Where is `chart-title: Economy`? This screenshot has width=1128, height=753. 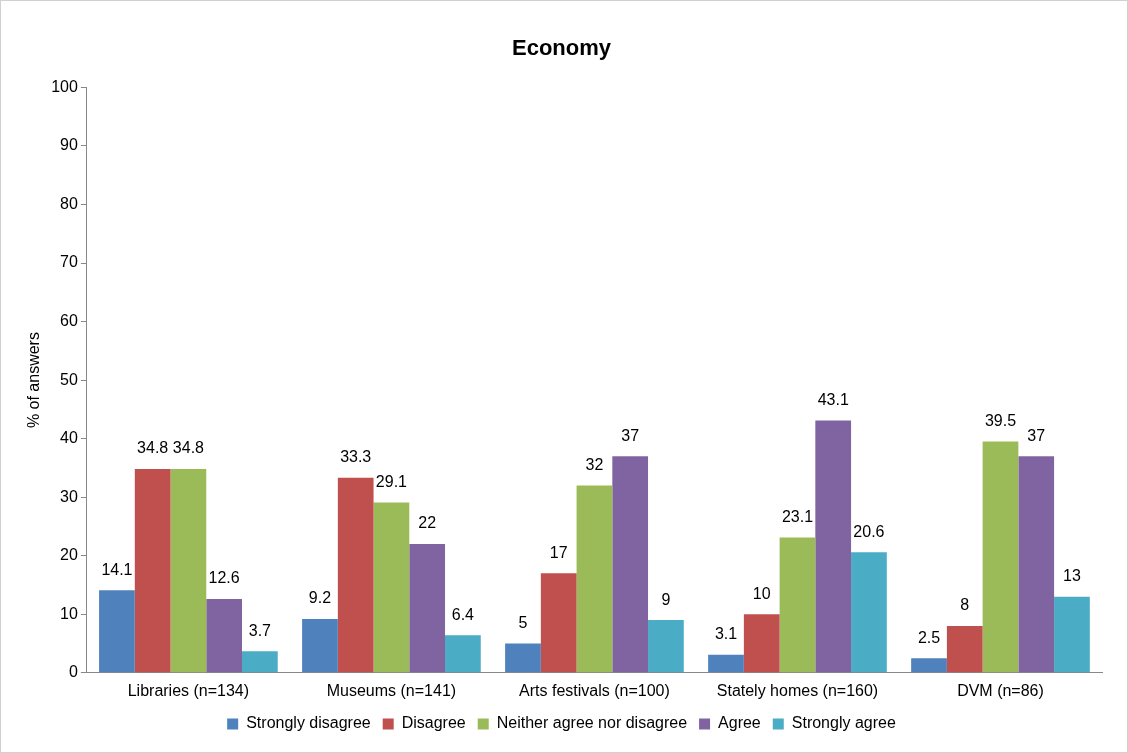 chart-title: Economy is located at coordinates (561, 48).